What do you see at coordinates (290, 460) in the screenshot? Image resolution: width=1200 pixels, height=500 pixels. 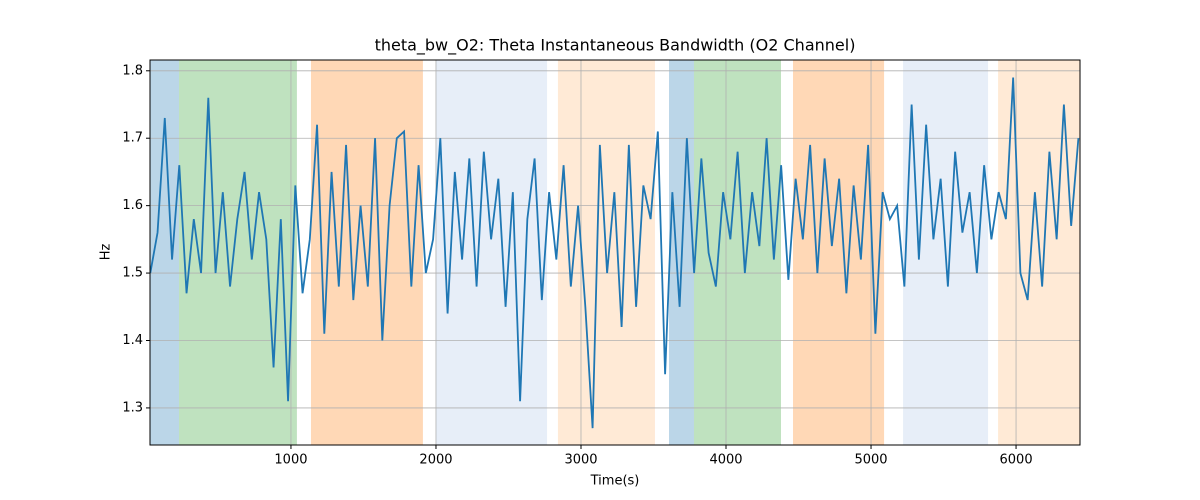 I see `x-tick-label: 1000` at bounding box center [290, 460].